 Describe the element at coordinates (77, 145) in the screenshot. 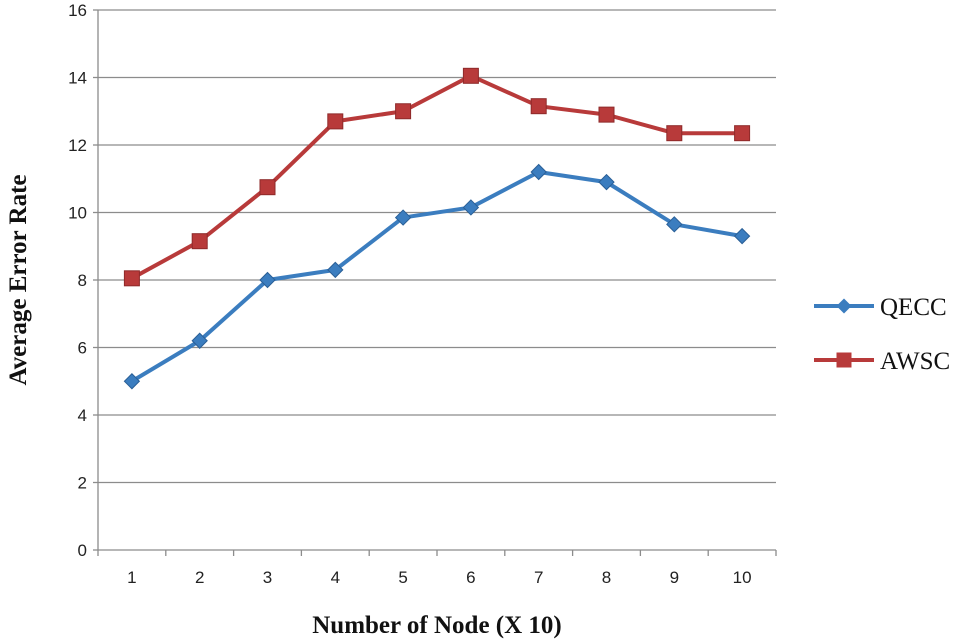

I see `y-tick-label: 12` at that location.